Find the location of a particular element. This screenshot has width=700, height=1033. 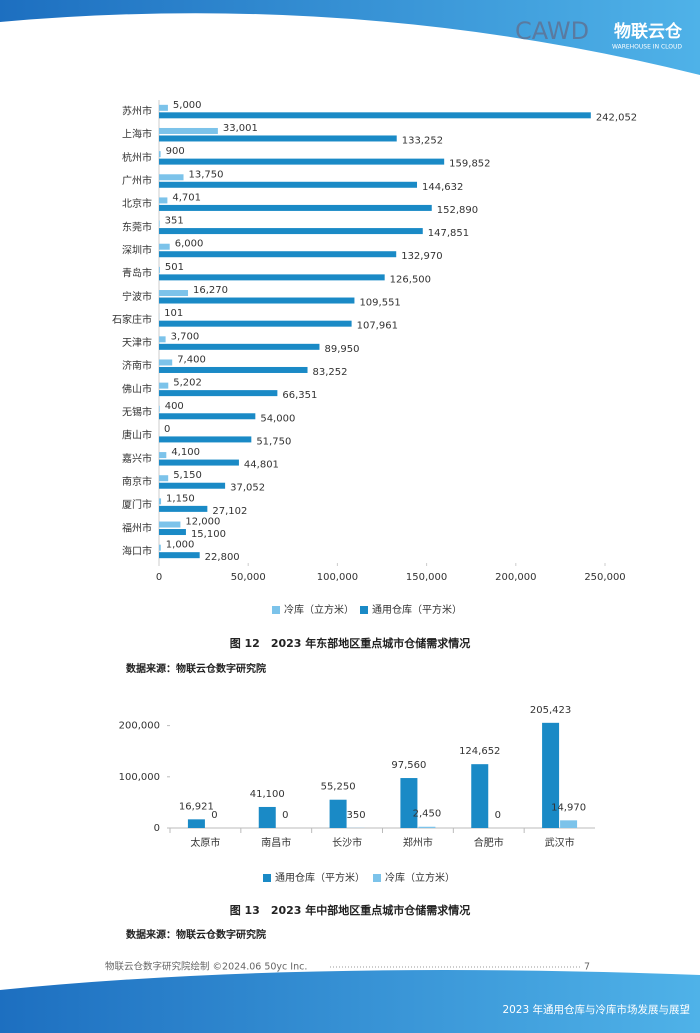

value-label: 152,890 is located at coordinates (457, 210).